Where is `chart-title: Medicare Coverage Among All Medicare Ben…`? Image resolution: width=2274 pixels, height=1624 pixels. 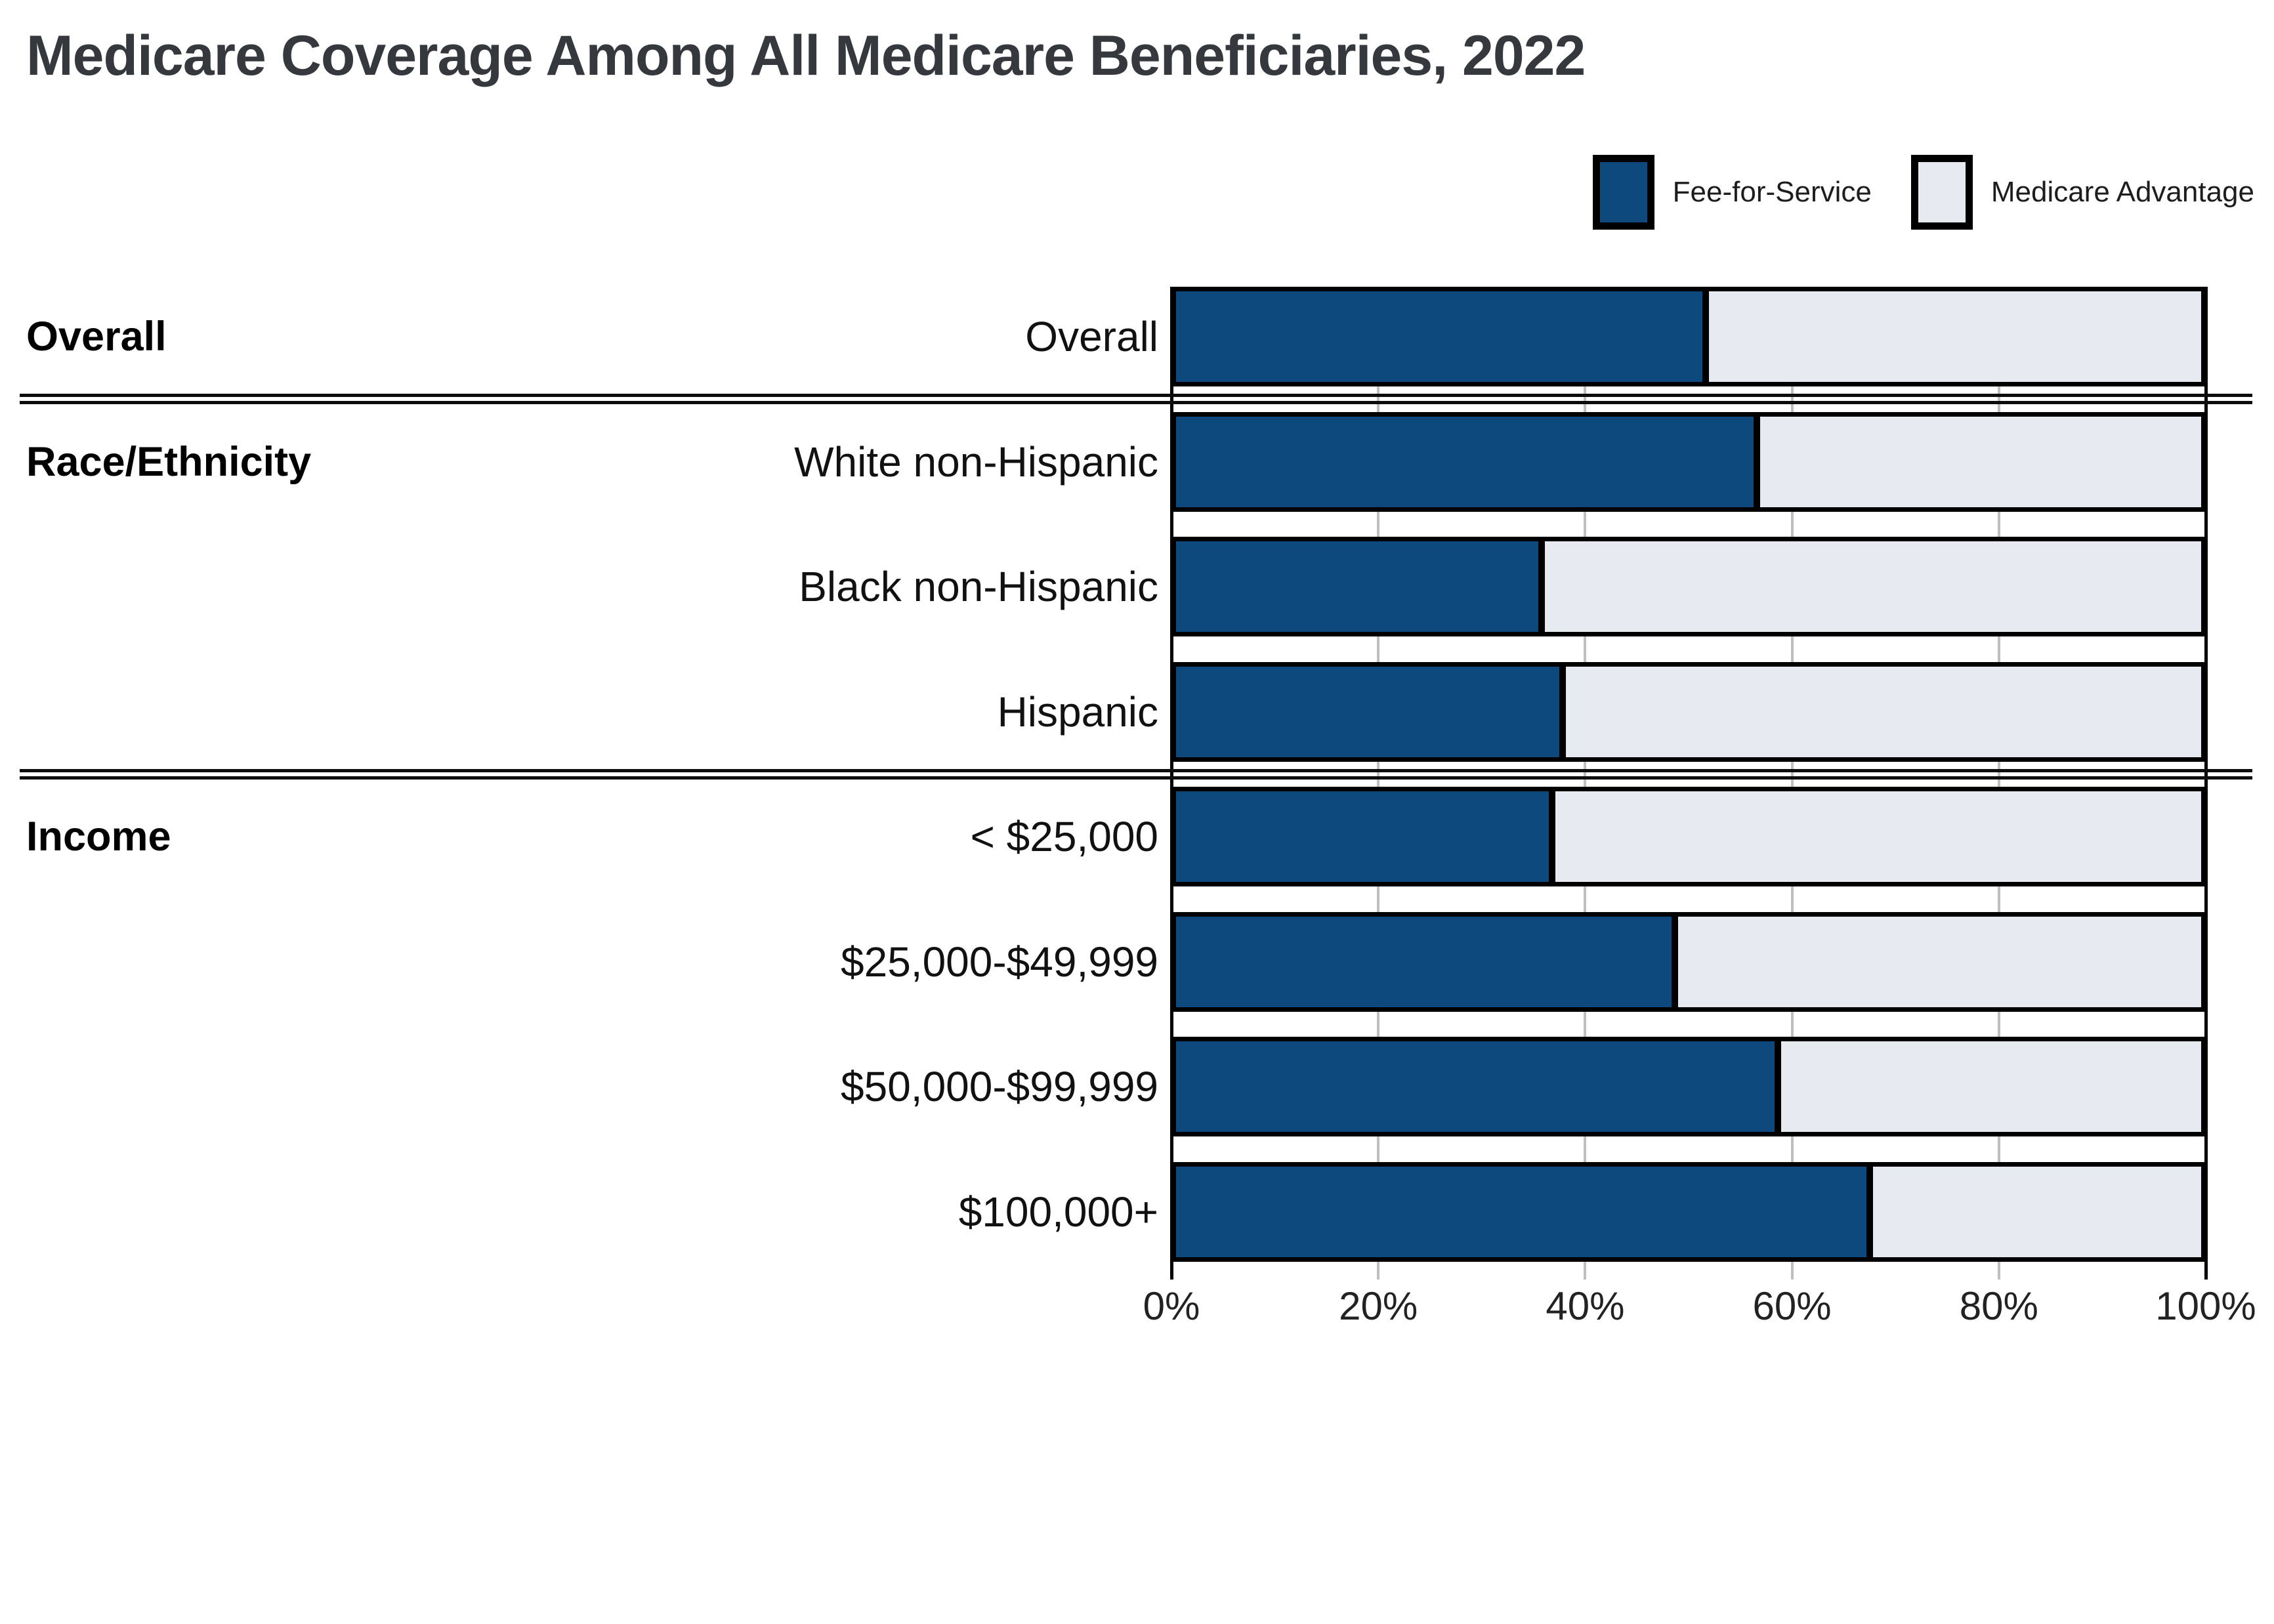
chart-title: Medicare Coverage Among All Medicare Ben… is located at coordinates (806, 56).